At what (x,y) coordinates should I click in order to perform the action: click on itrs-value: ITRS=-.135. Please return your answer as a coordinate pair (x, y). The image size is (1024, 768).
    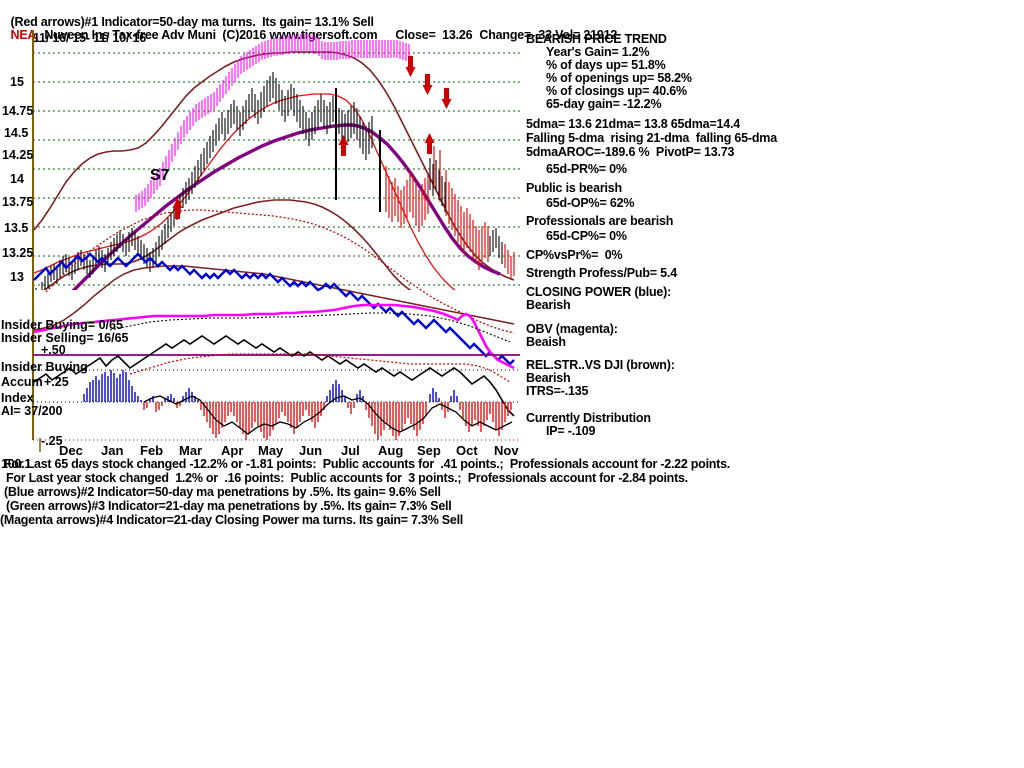
    Looking at the image, I should click on (557, 391).